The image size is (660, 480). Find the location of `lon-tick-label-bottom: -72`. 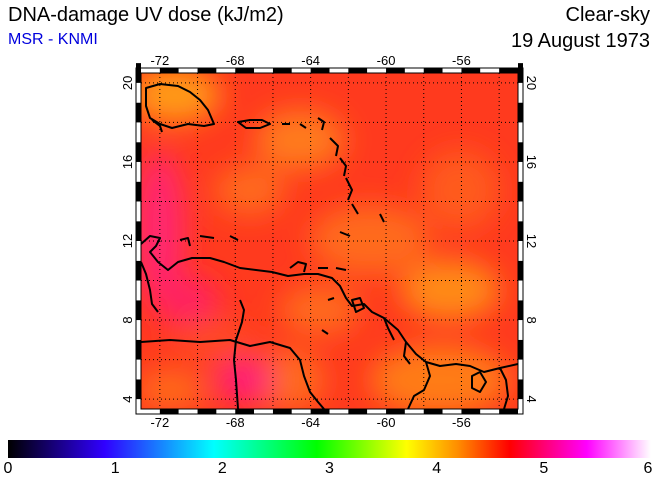

lon-tick-label-bottom: -72 is located at coordinates (159, 422).